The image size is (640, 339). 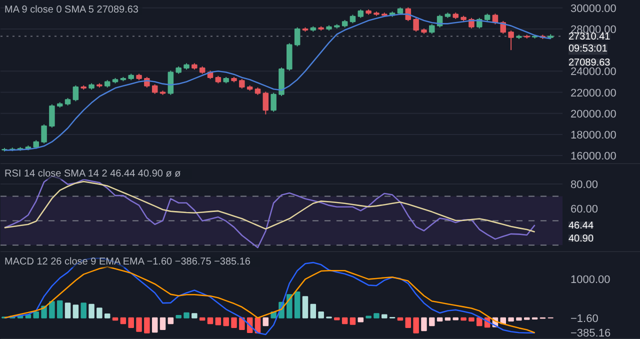 What do you see at coordinates (590, 333) in the screenshot?
I see `y-tick-label: −385.16` at bounding box center [590, 333].